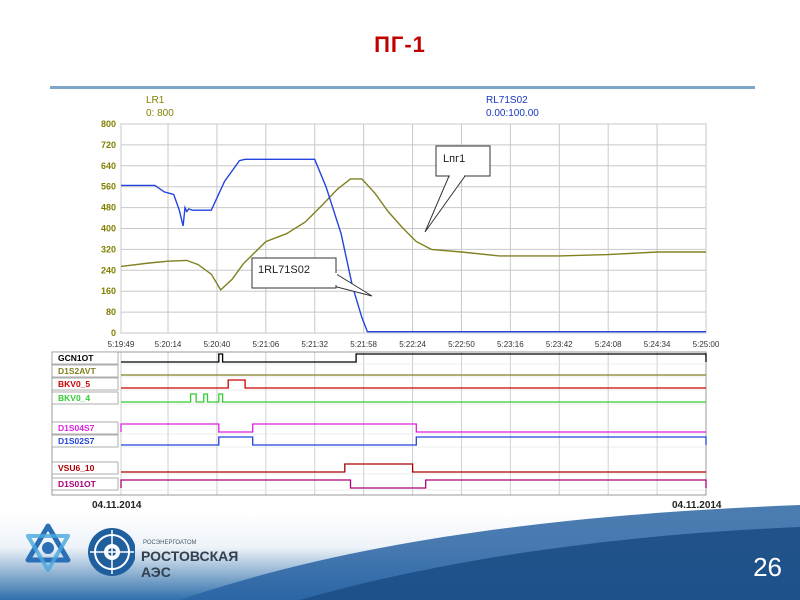 The height and width of the screenshot is (600, 800). I want to click on signal-label: D1S2AVT, so click(77, 371).